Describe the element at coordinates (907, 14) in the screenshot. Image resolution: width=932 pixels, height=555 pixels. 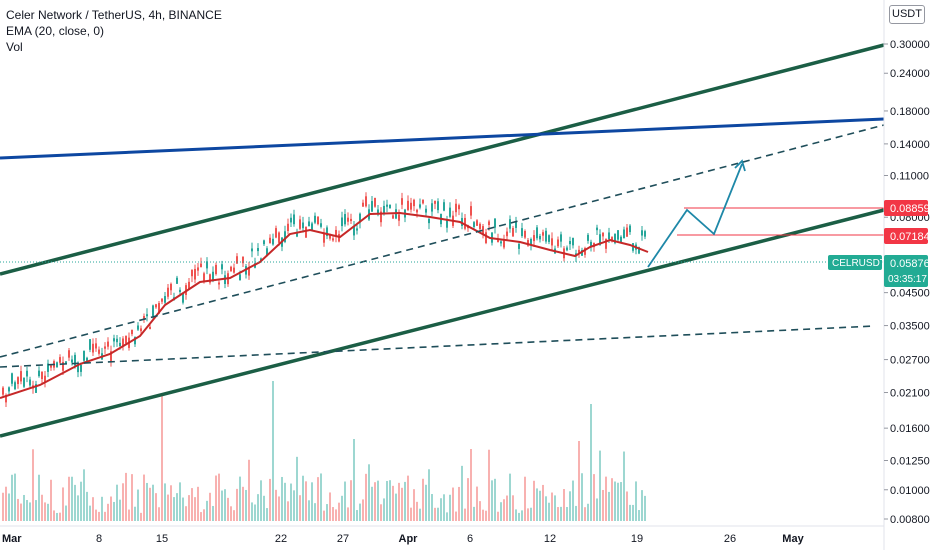
I see `currency-selector: USDT` at that location.